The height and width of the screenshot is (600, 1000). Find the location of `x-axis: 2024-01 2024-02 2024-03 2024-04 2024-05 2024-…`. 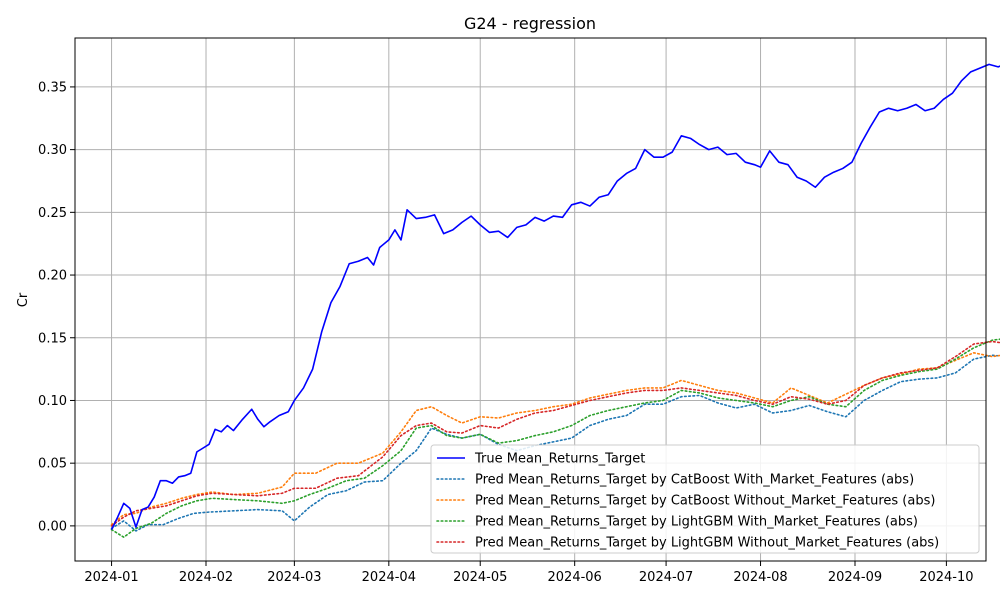

x-axis: 2024-01 2024-02 2024-03 2024-04 2024-05 2024-… is located at coordinates (529, 573).